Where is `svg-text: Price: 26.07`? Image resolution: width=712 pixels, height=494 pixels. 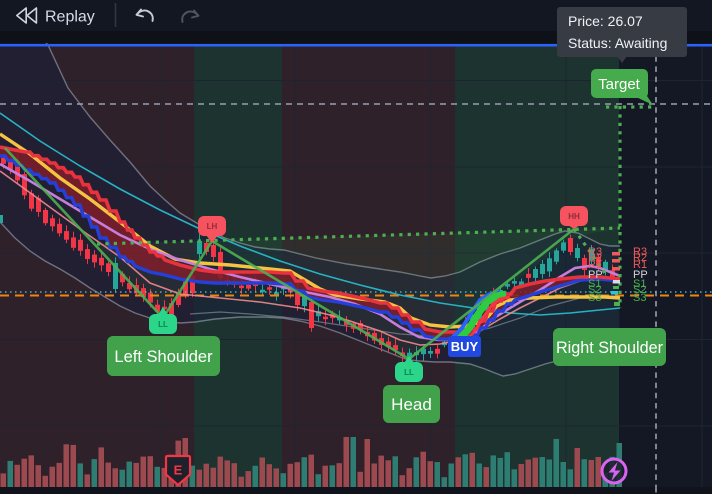 svg-text: Price: 26.07 is located at coordinates (605, 21).